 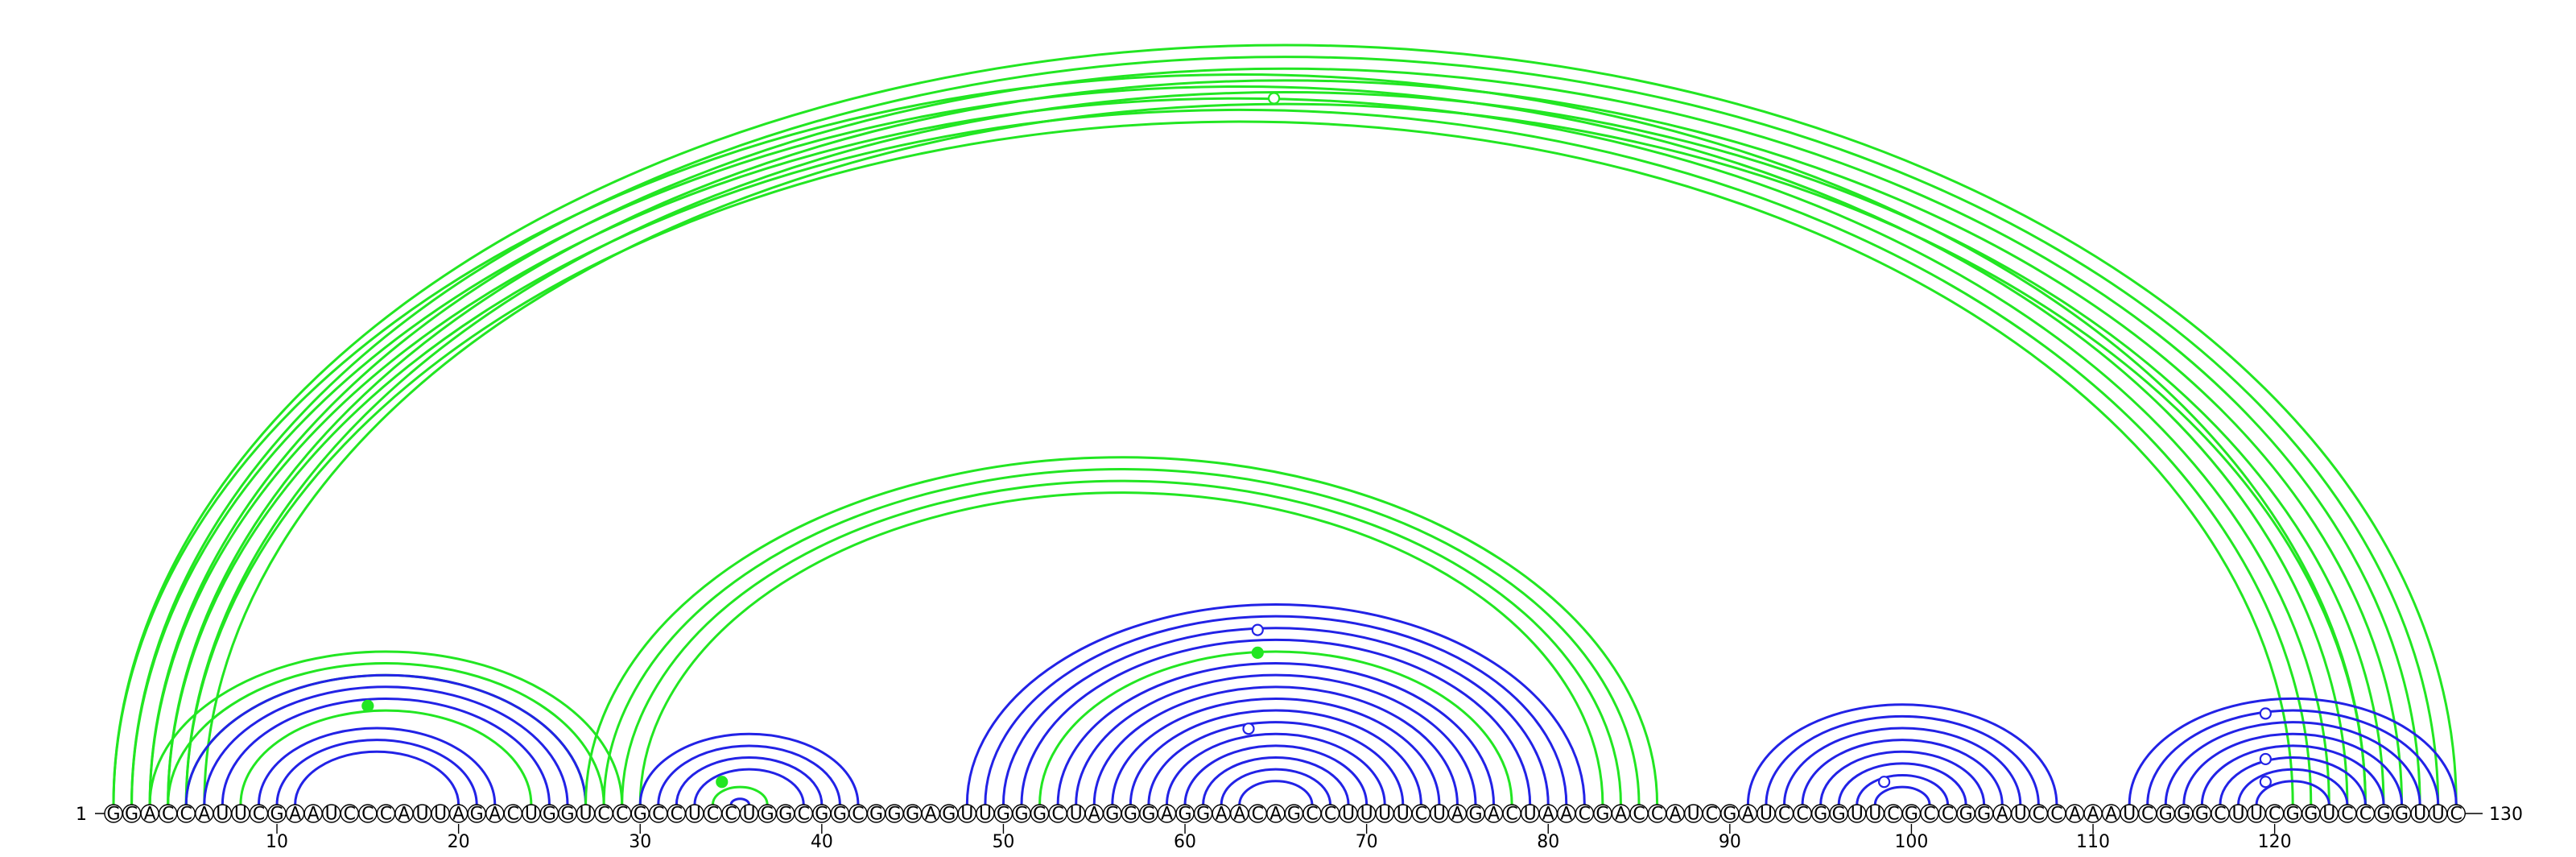 I want to click on nucleotide-11: A, so click(x=295, y=814).